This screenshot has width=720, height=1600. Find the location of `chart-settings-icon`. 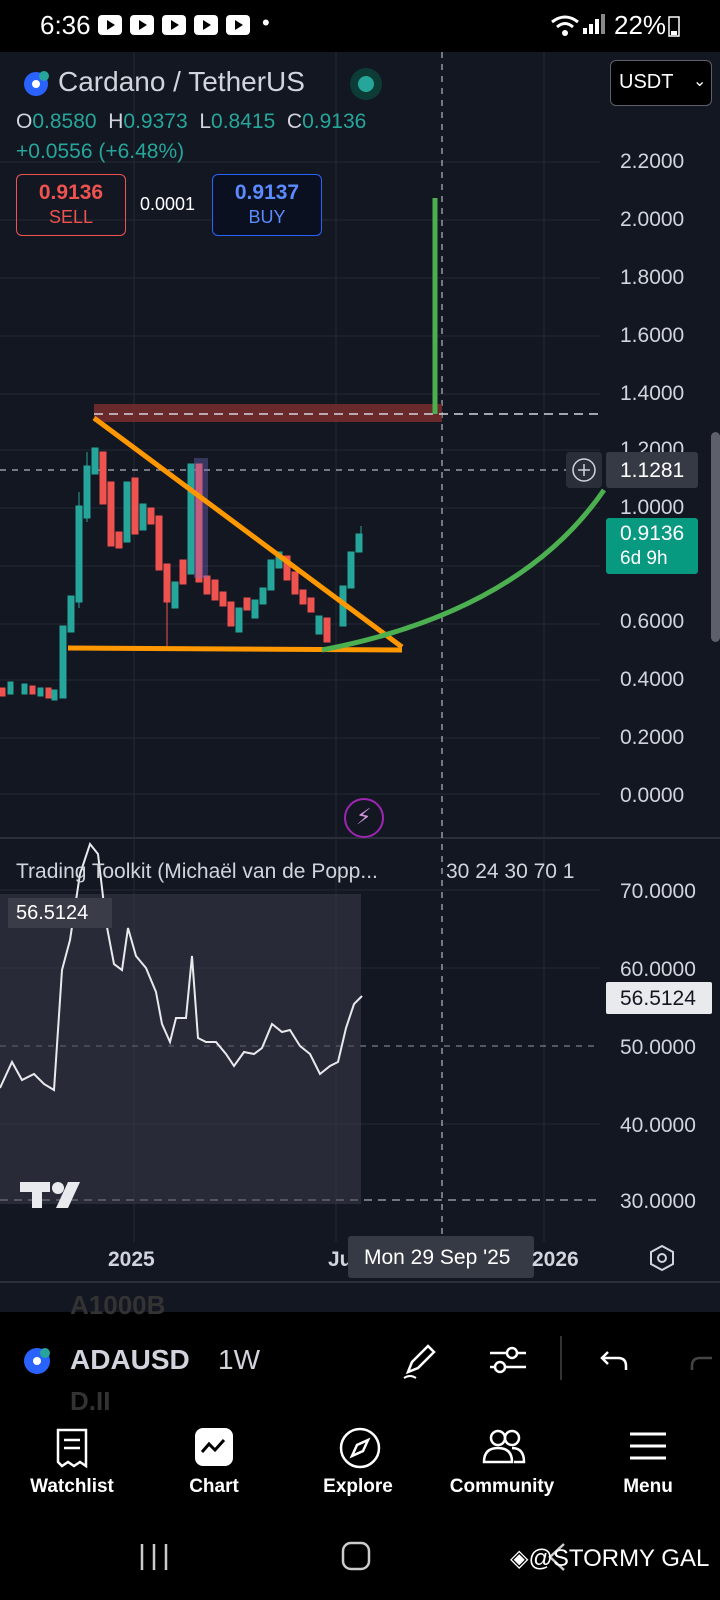

chart-settings-icon is located at coordinates (662, 1258).